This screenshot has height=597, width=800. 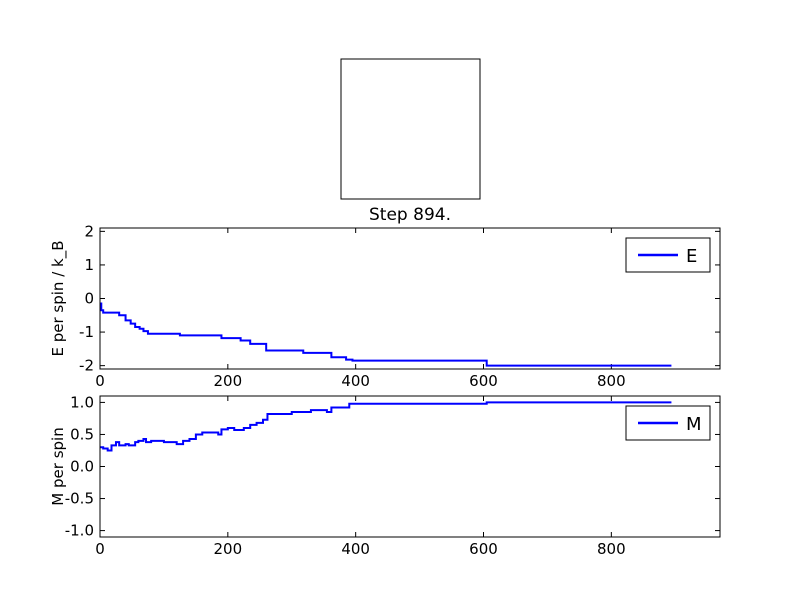 I want to click on y-tick-label: -0.5, so click(x=79, y=499).